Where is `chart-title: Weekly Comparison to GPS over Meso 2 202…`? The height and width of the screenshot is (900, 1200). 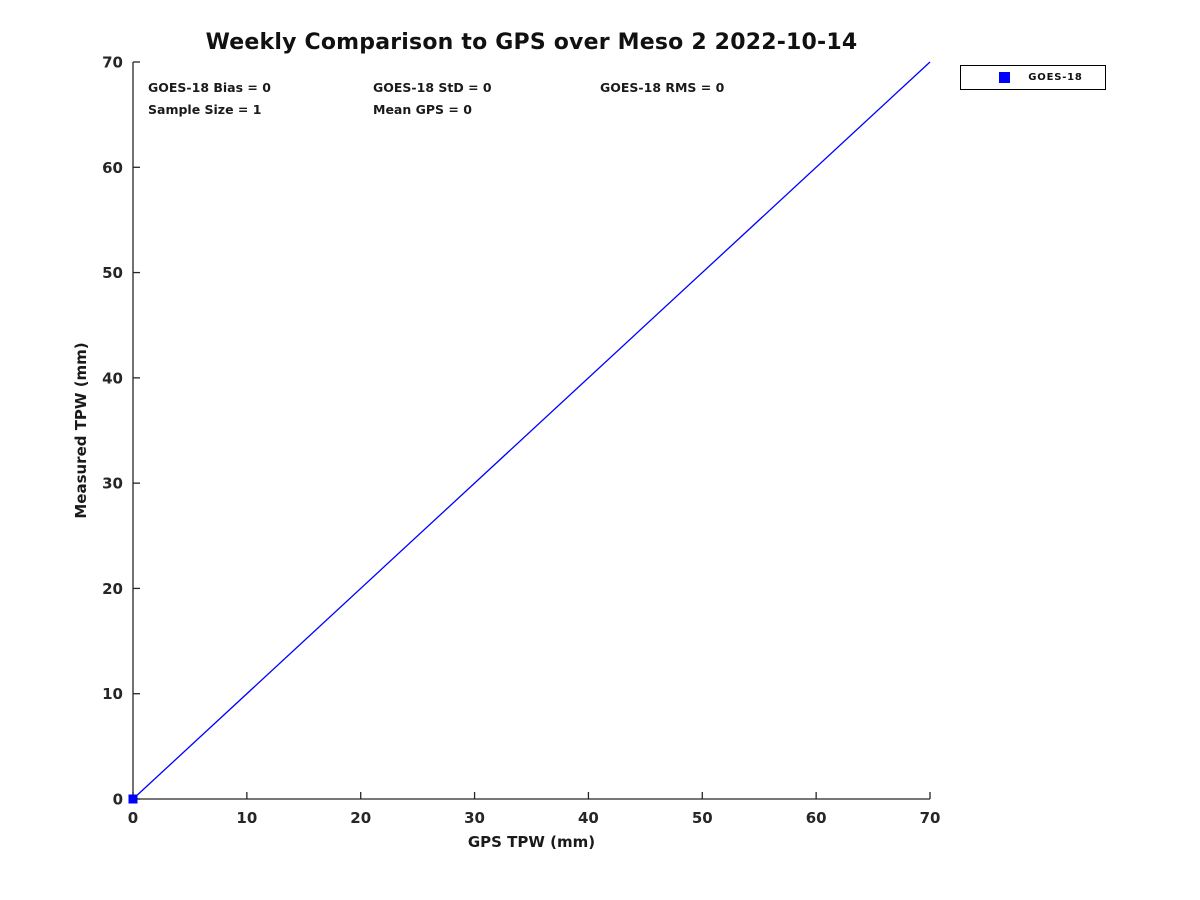 chart-title: Weekly Comparison to GPS over Meso 2 202… is located at coordinates (531, 42).